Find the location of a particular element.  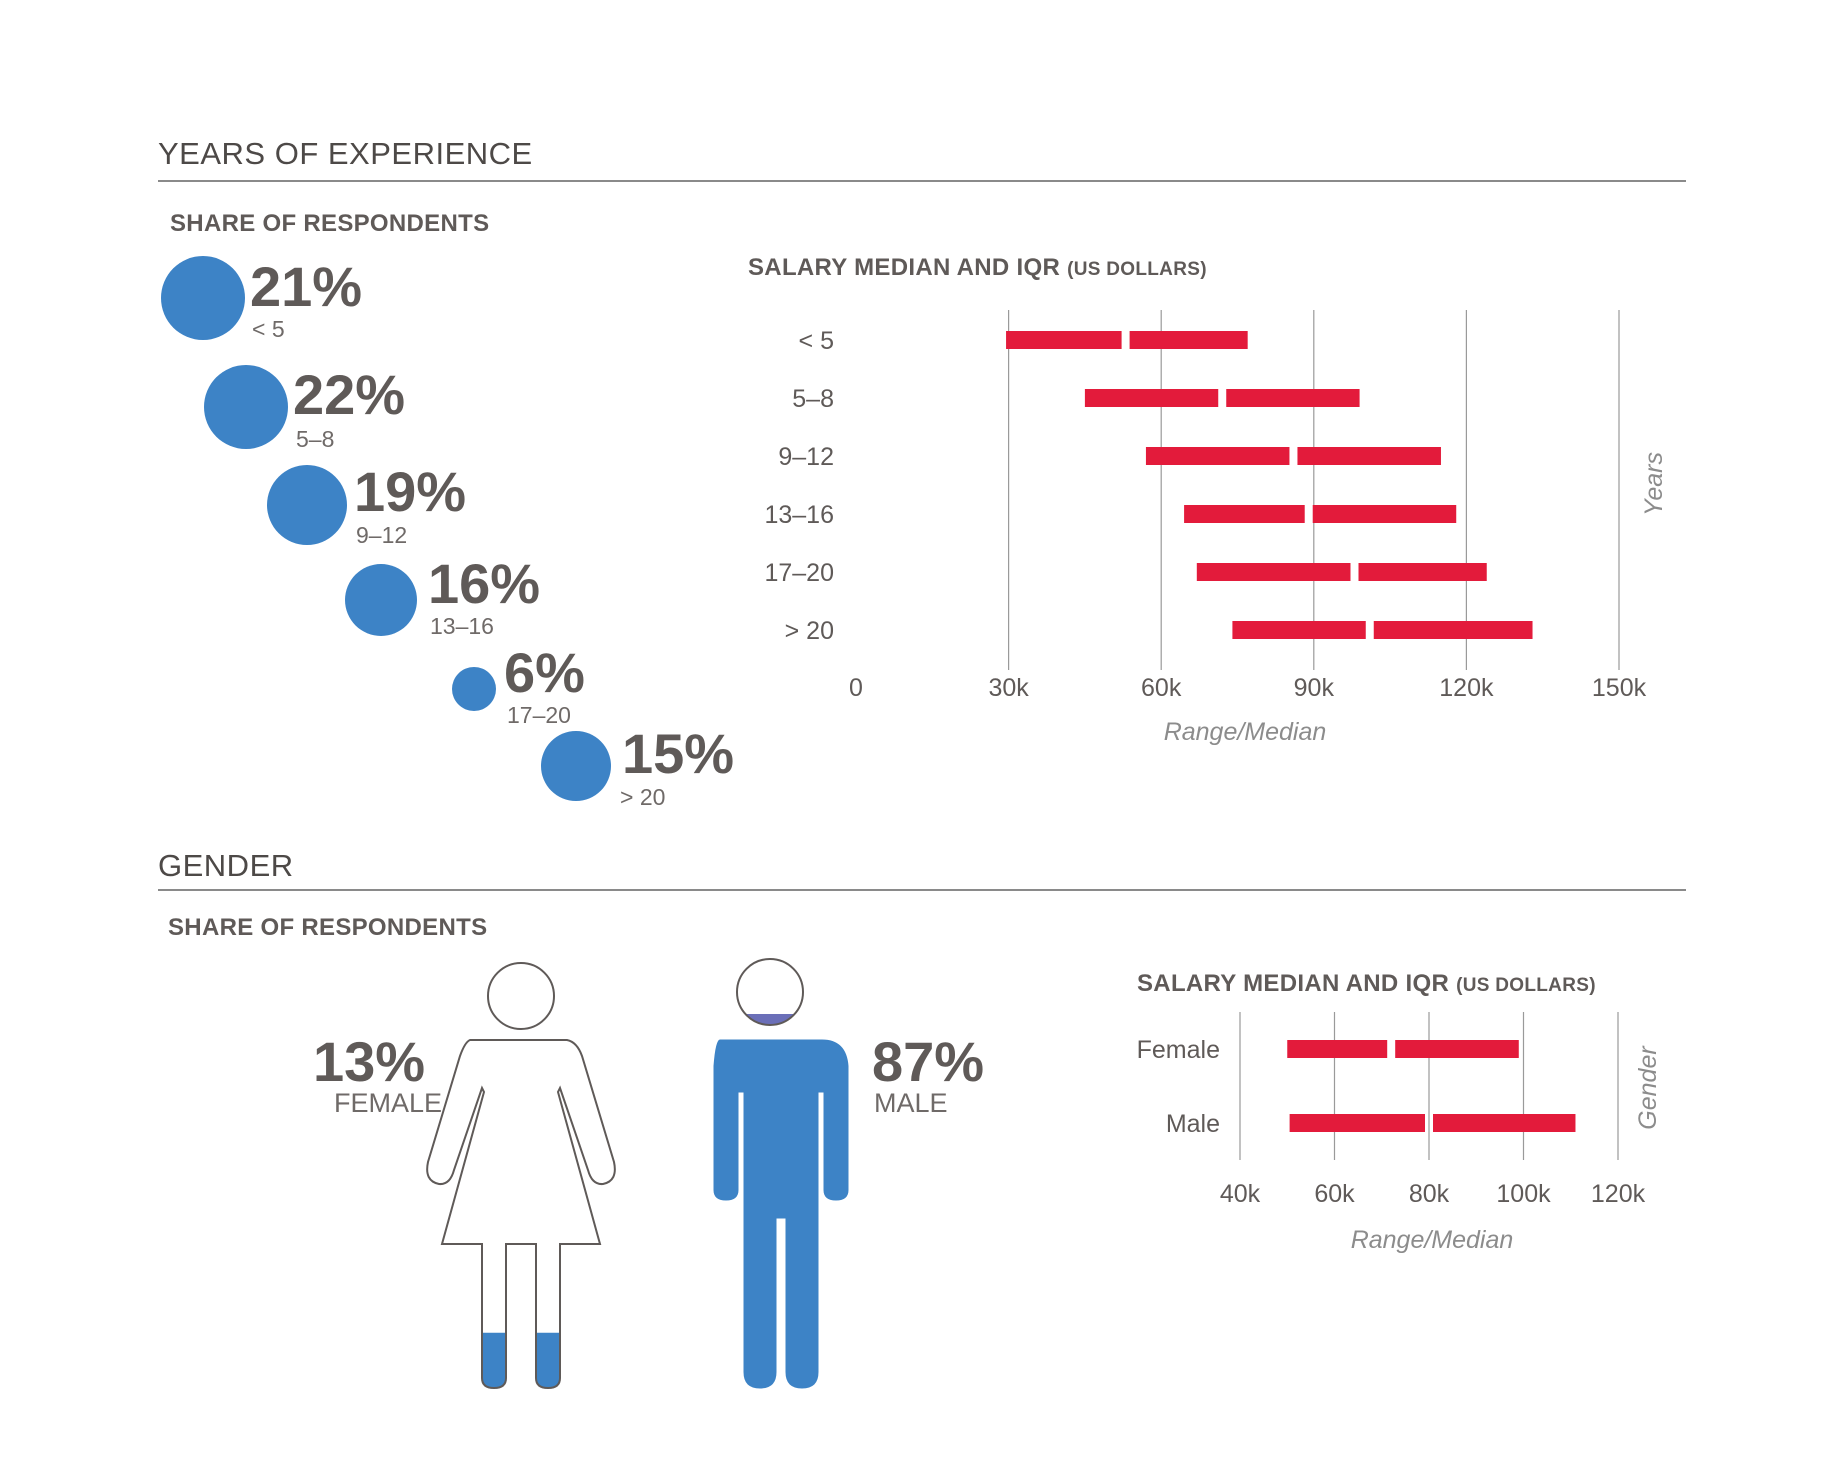

experience-label-5-8: 5–8 is located at coordinates (315, 439).